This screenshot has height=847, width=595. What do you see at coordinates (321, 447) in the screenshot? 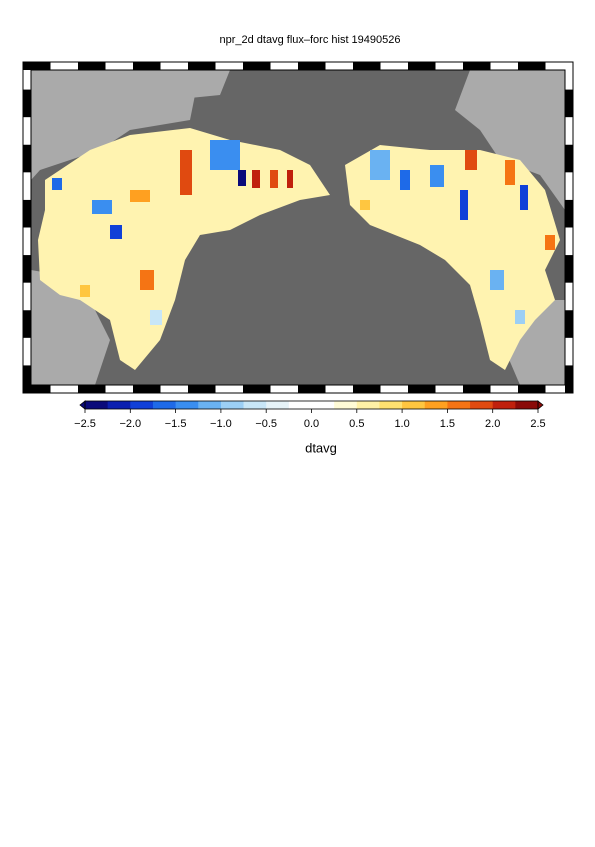
I see `colorbar-label: dtavg` at bounding box center [321, 447].